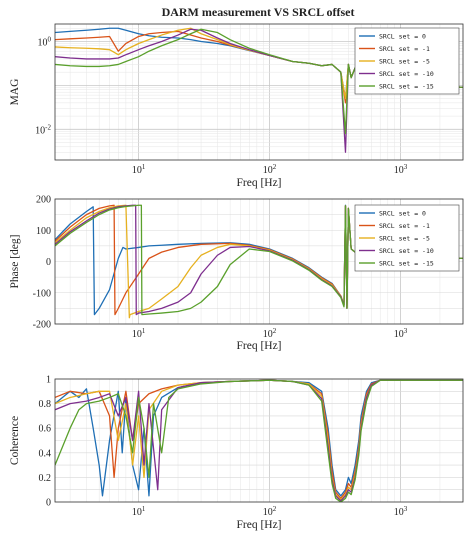  I want to click on y-axis-label: Coherence, so click(15, 440).